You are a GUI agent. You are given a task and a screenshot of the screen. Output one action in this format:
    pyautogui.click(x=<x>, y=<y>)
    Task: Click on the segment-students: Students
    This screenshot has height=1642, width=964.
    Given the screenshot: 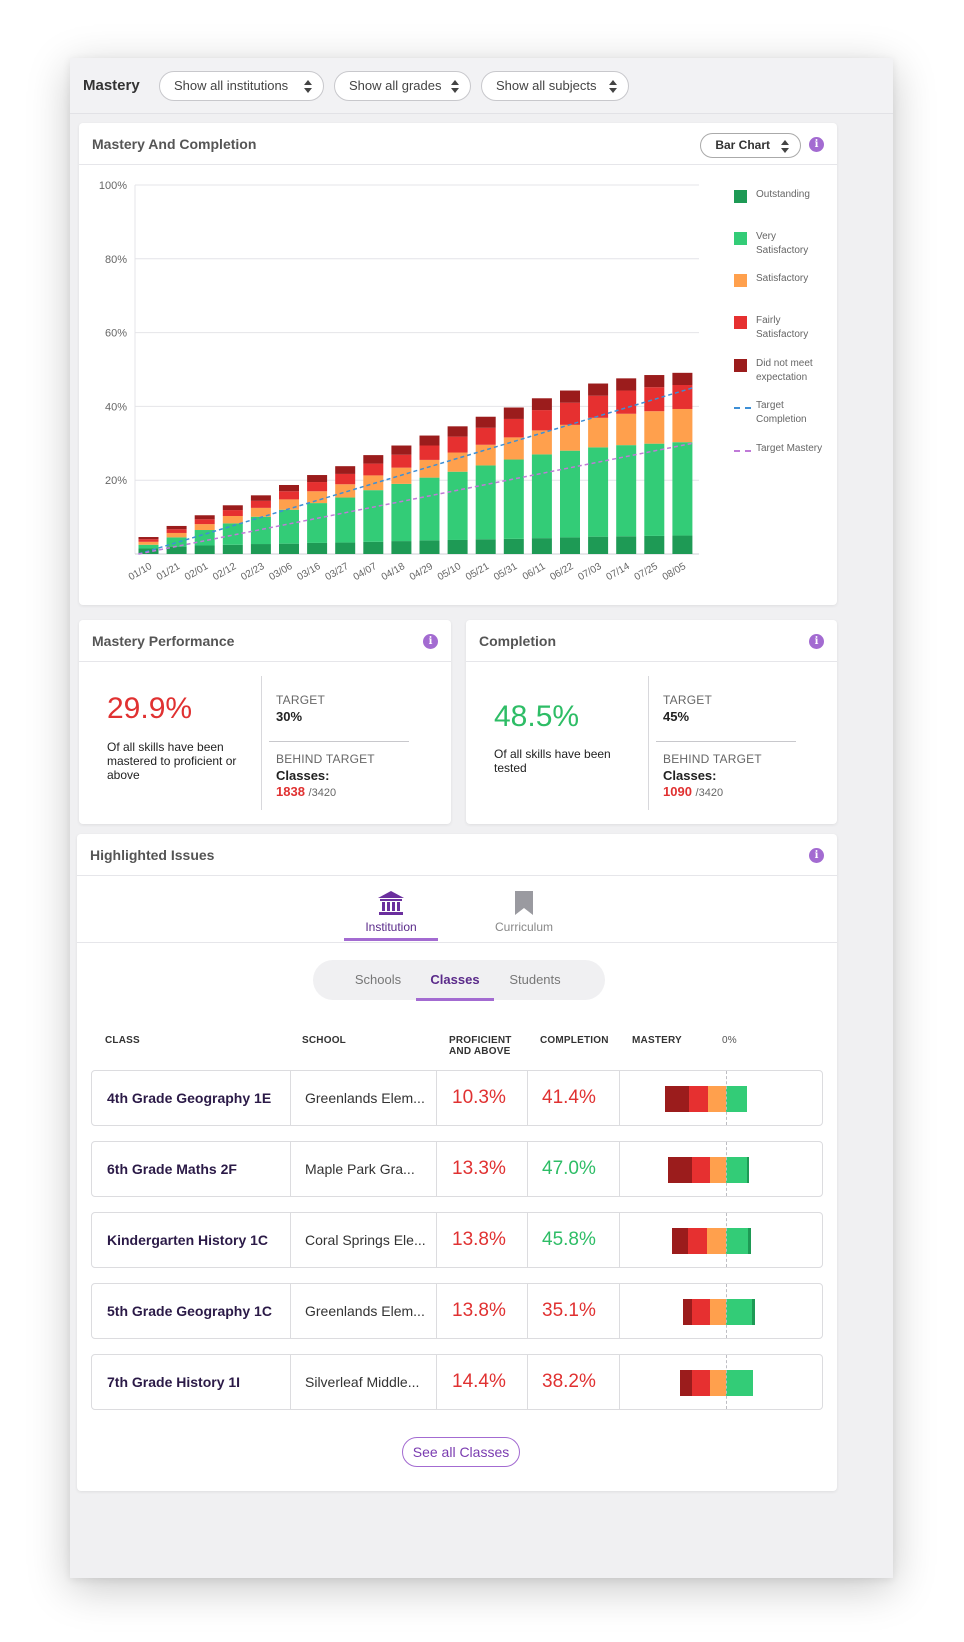 What is the action you would take?
    pyautogui.click(x=535, y=979)
    